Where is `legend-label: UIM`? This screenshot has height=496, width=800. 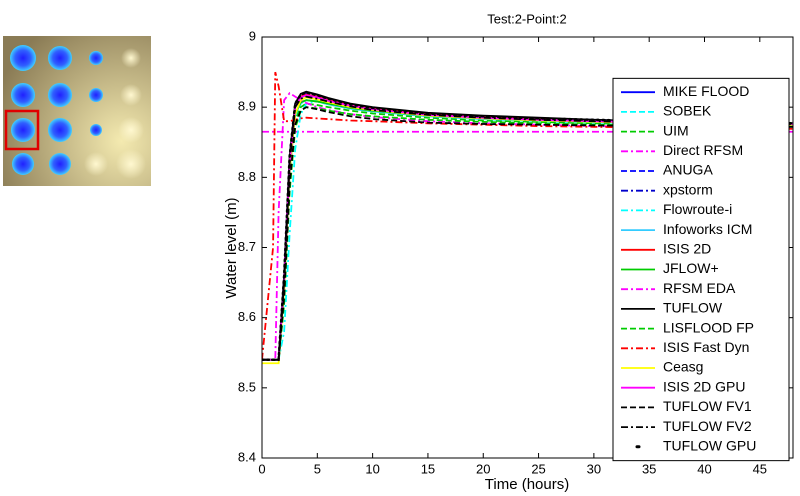
legend-label: UIM is located at coordinates (676, 130).